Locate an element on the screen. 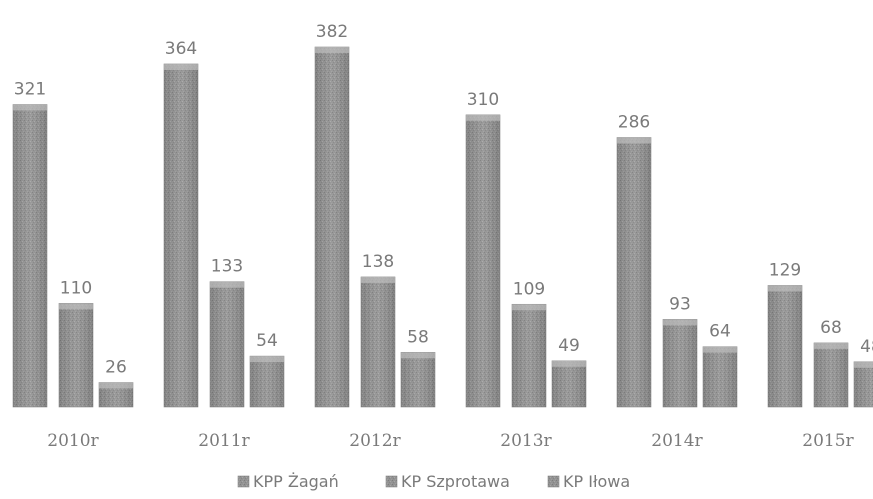  legend-label: KPP Żagań is located at coordinates (296, 481).